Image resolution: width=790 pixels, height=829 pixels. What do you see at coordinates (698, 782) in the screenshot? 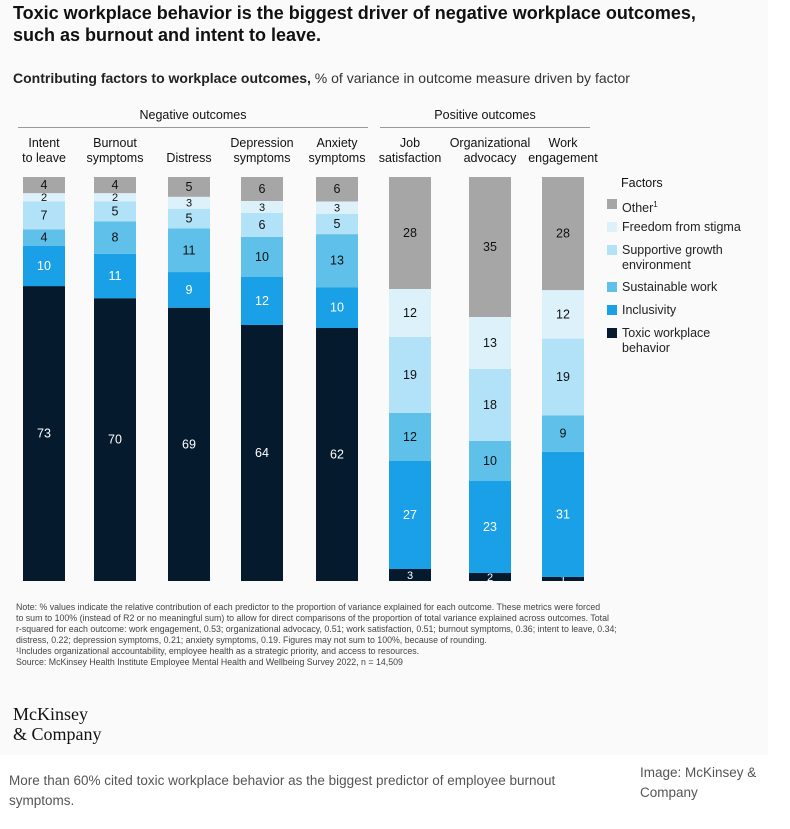
I see `image-credit: Image: McKinsey & Company` at bounding box center [698, 782].